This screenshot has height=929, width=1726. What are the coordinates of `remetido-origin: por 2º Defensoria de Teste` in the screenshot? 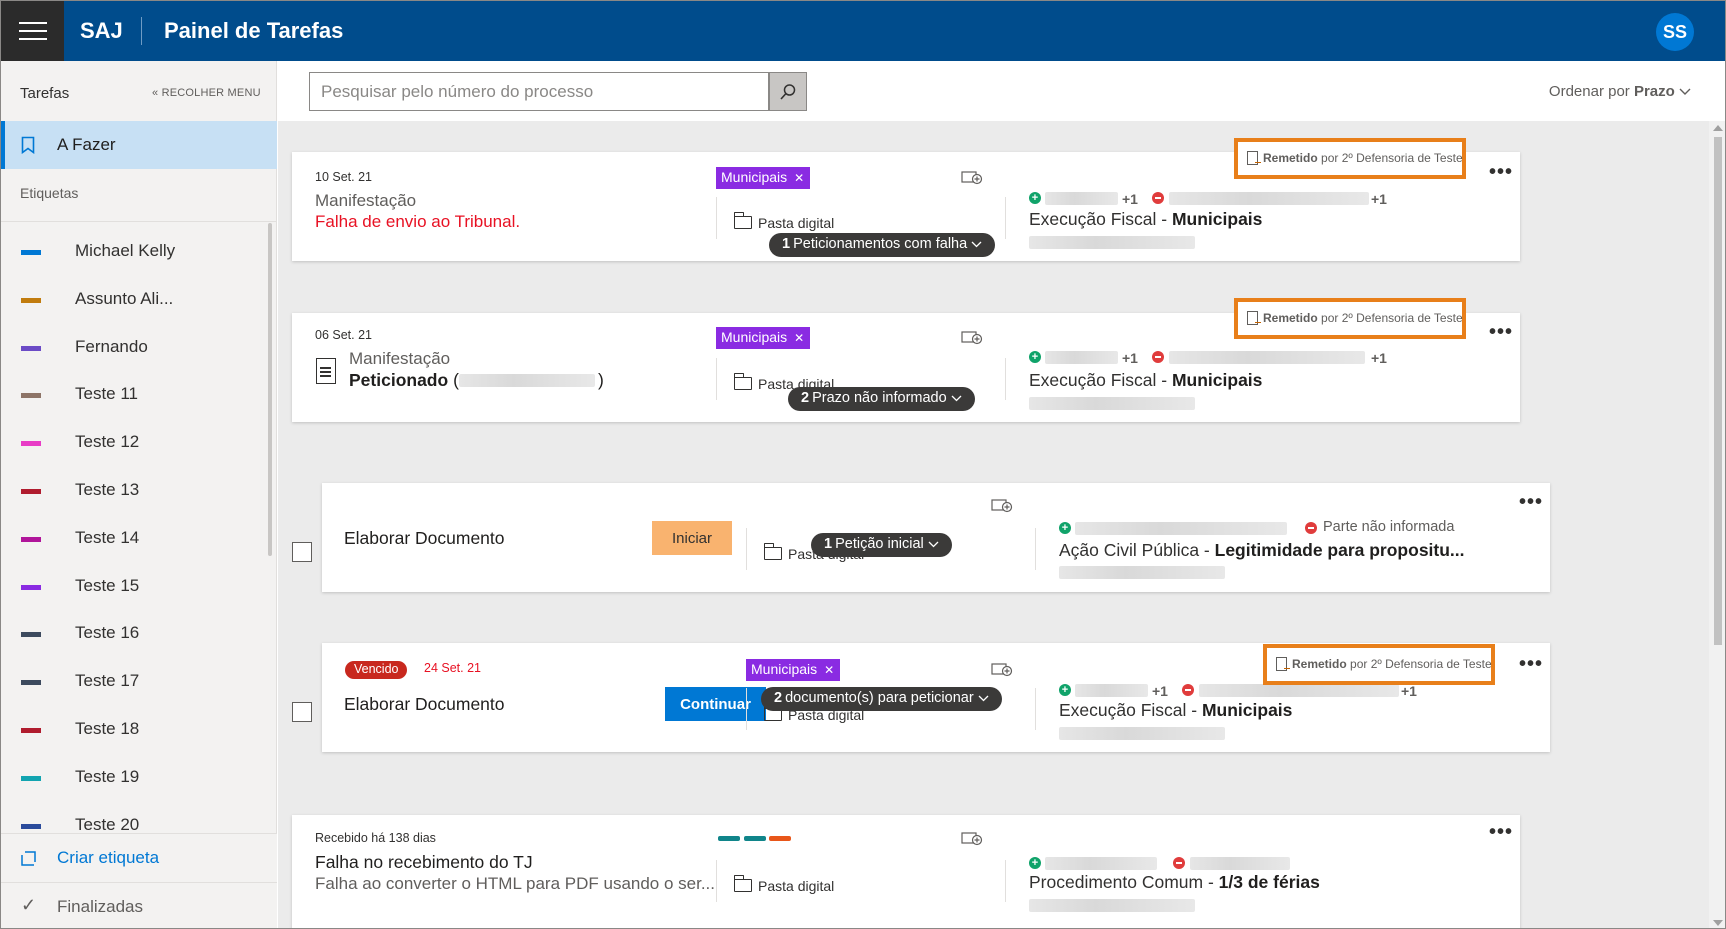 It's located at (1392, 318).